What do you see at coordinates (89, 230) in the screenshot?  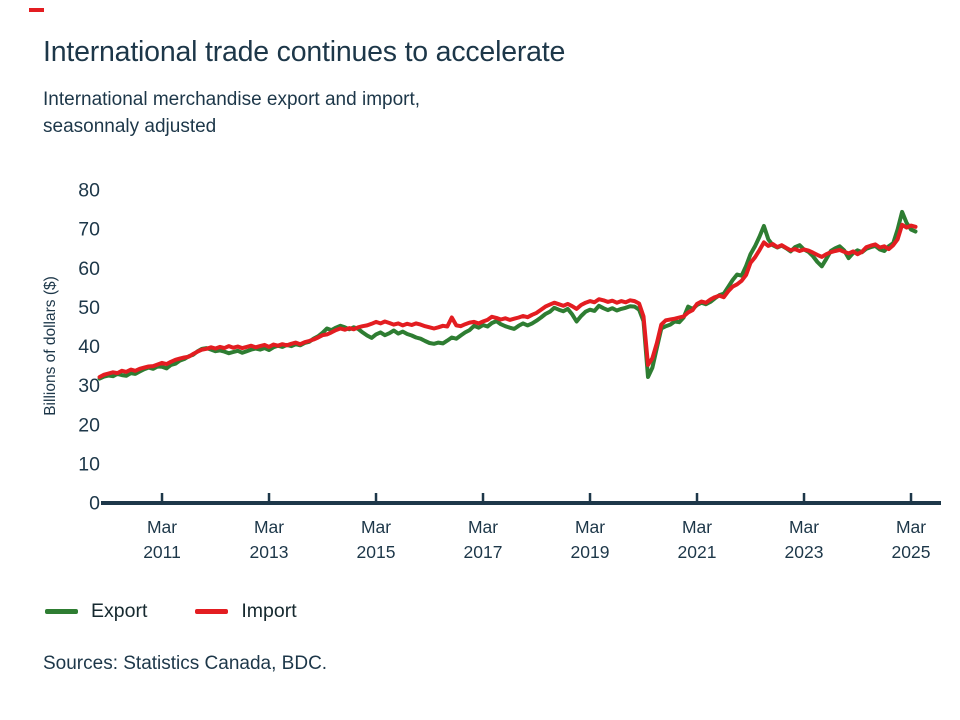 I see `y-tick-label: 70` at bounding box center [89, 230].